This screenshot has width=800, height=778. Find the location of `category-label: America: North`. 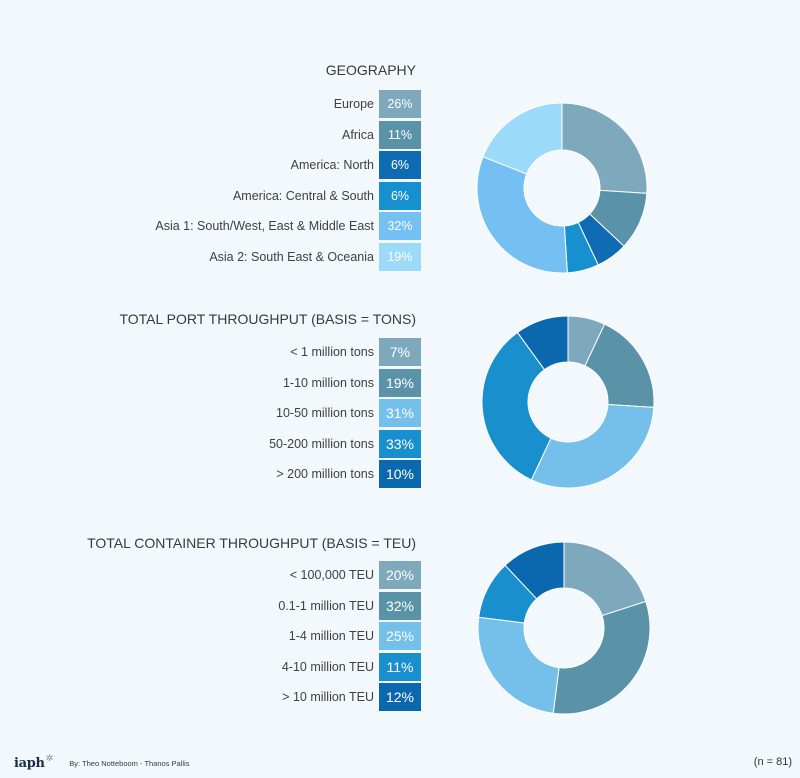

category-label: America: North is located at coordinates (332, 165).